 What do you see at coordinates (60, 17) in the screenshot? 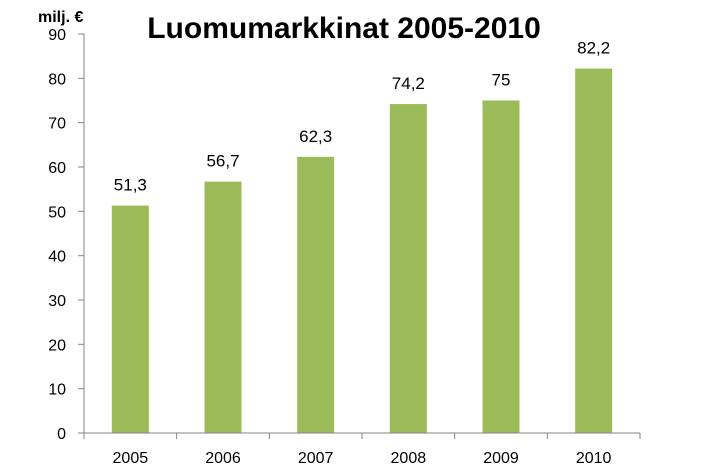
I see `y-axis-unit-label: milj. €` at bounding box center [60, 17].